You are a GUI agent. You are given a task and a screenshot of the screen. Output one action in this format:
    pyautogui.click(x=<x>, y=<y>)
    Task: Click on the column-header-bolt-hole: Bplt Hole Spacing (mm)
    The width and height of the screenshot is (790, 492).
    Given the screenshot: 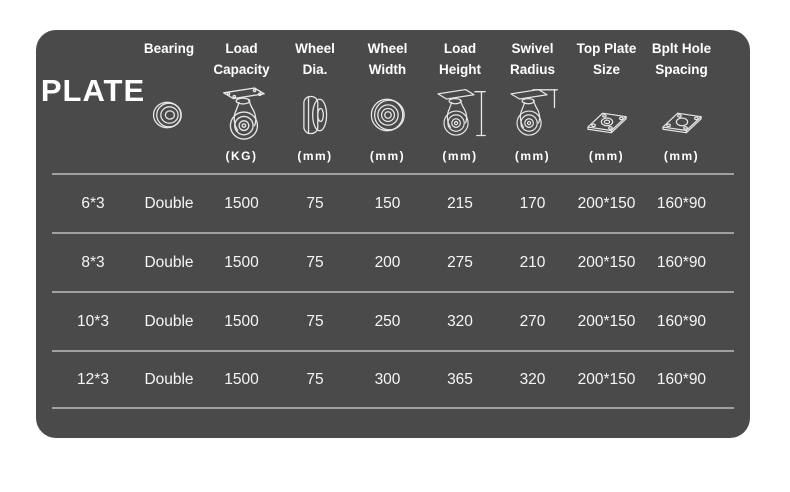 What is the action you would take?
    pyautogui.click(x=681, y=101)
    